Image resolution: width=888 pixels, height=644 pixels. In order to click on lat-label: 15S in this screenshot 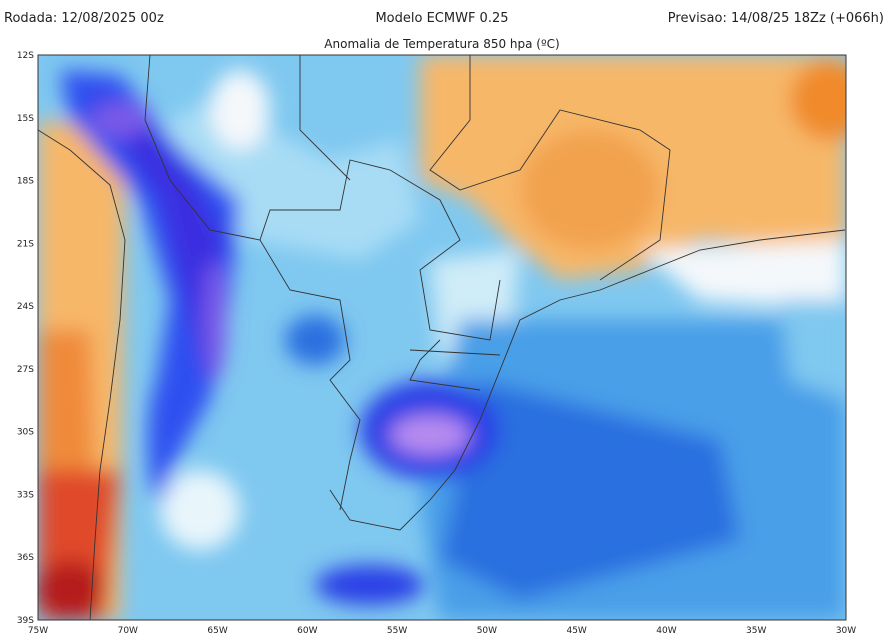, I will do `click(25, 119)`.